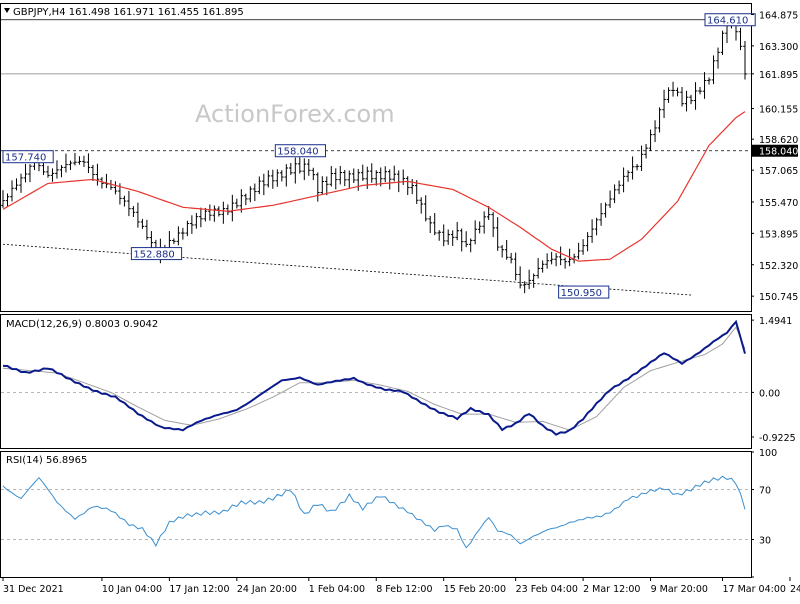  Describe the element at coordinates (679, 589) in the screenshot. I see `x-axis-label-9: 9 Mar 20:00` at that location.